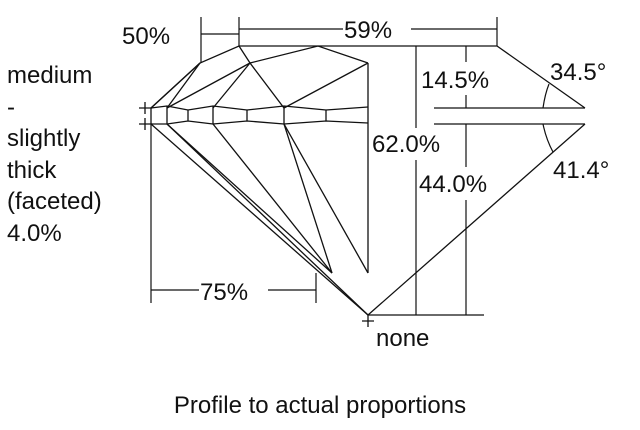 Image resolution: width=640 pixels, height=430 pixels. Describe the element at coordinates (368, 30) in the screenshot. I see `table-label: 59%` at that location.